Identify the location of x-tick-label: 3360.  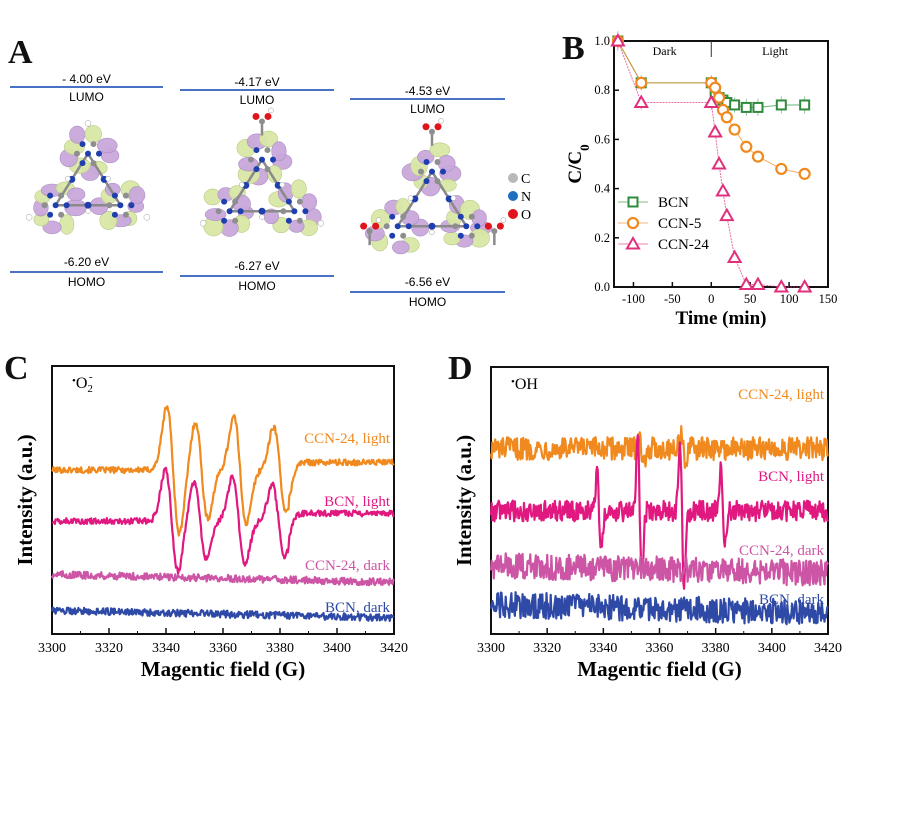
(660, 648).